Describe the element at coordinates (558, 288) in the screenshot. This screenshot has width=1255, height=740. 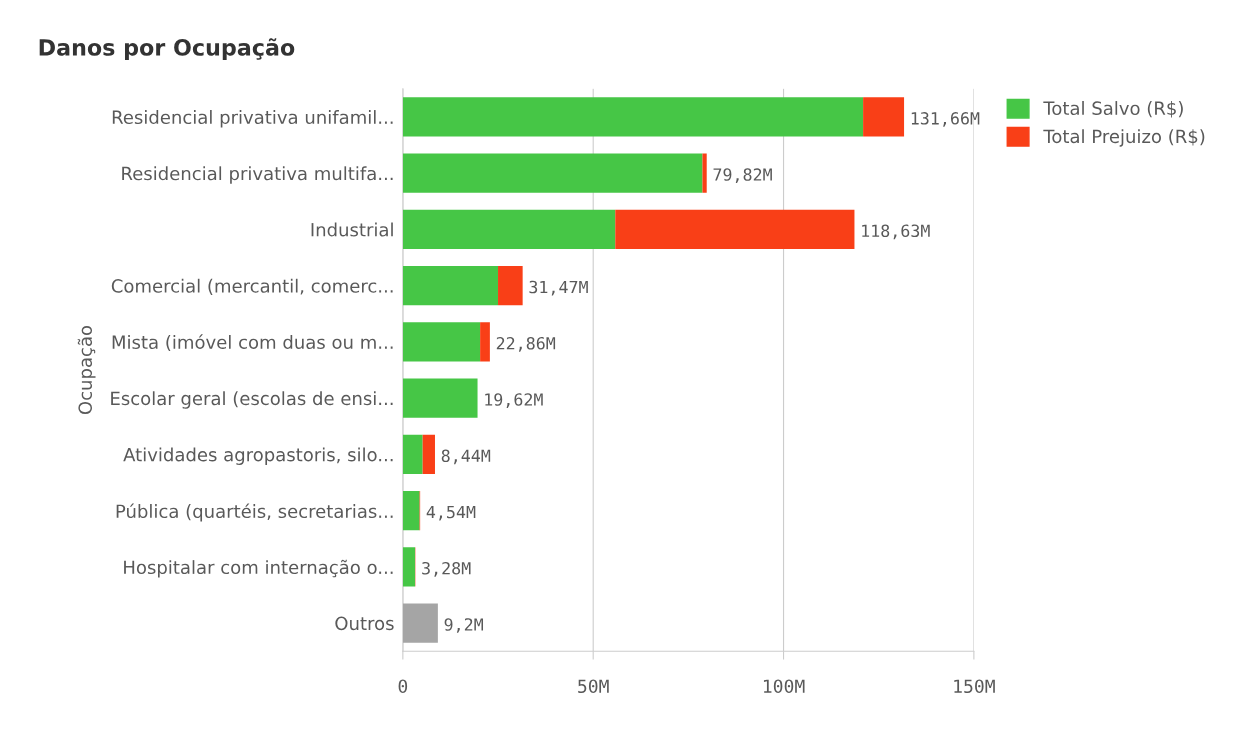
I see `total-label: 31,47M` at that location.